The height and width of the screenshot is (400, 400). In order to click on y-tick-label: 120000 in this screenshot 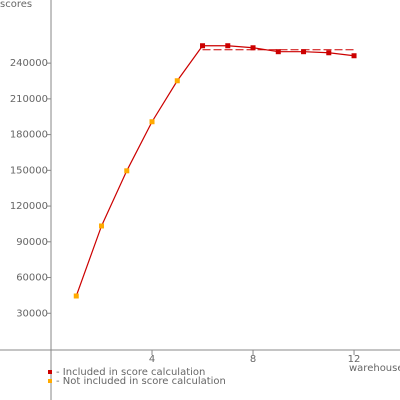, I will do `click(29, 206)`.